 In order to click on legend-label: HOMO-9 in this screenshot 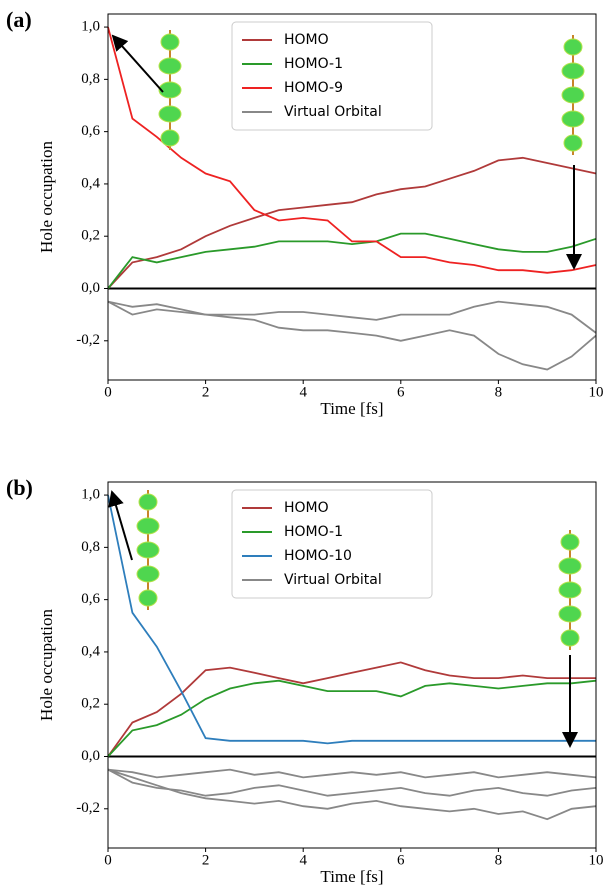, I will do `click(313, 88)`.